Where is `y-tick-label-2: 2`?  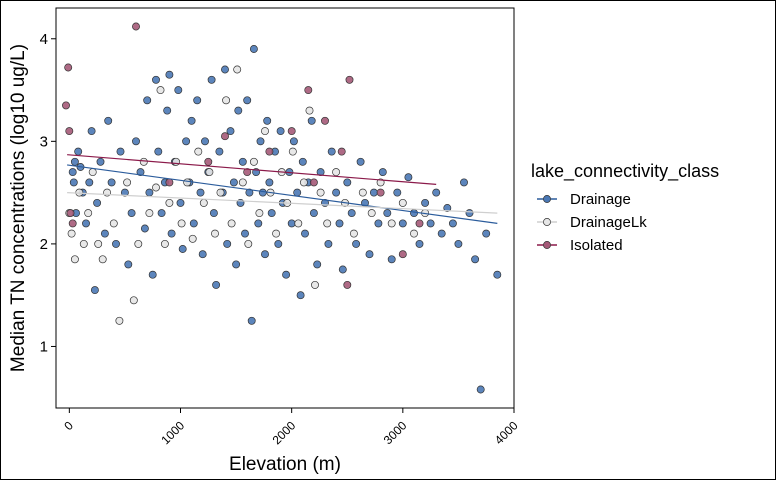
y-tick-label-2: 2 is located at coordinates (44, 244).